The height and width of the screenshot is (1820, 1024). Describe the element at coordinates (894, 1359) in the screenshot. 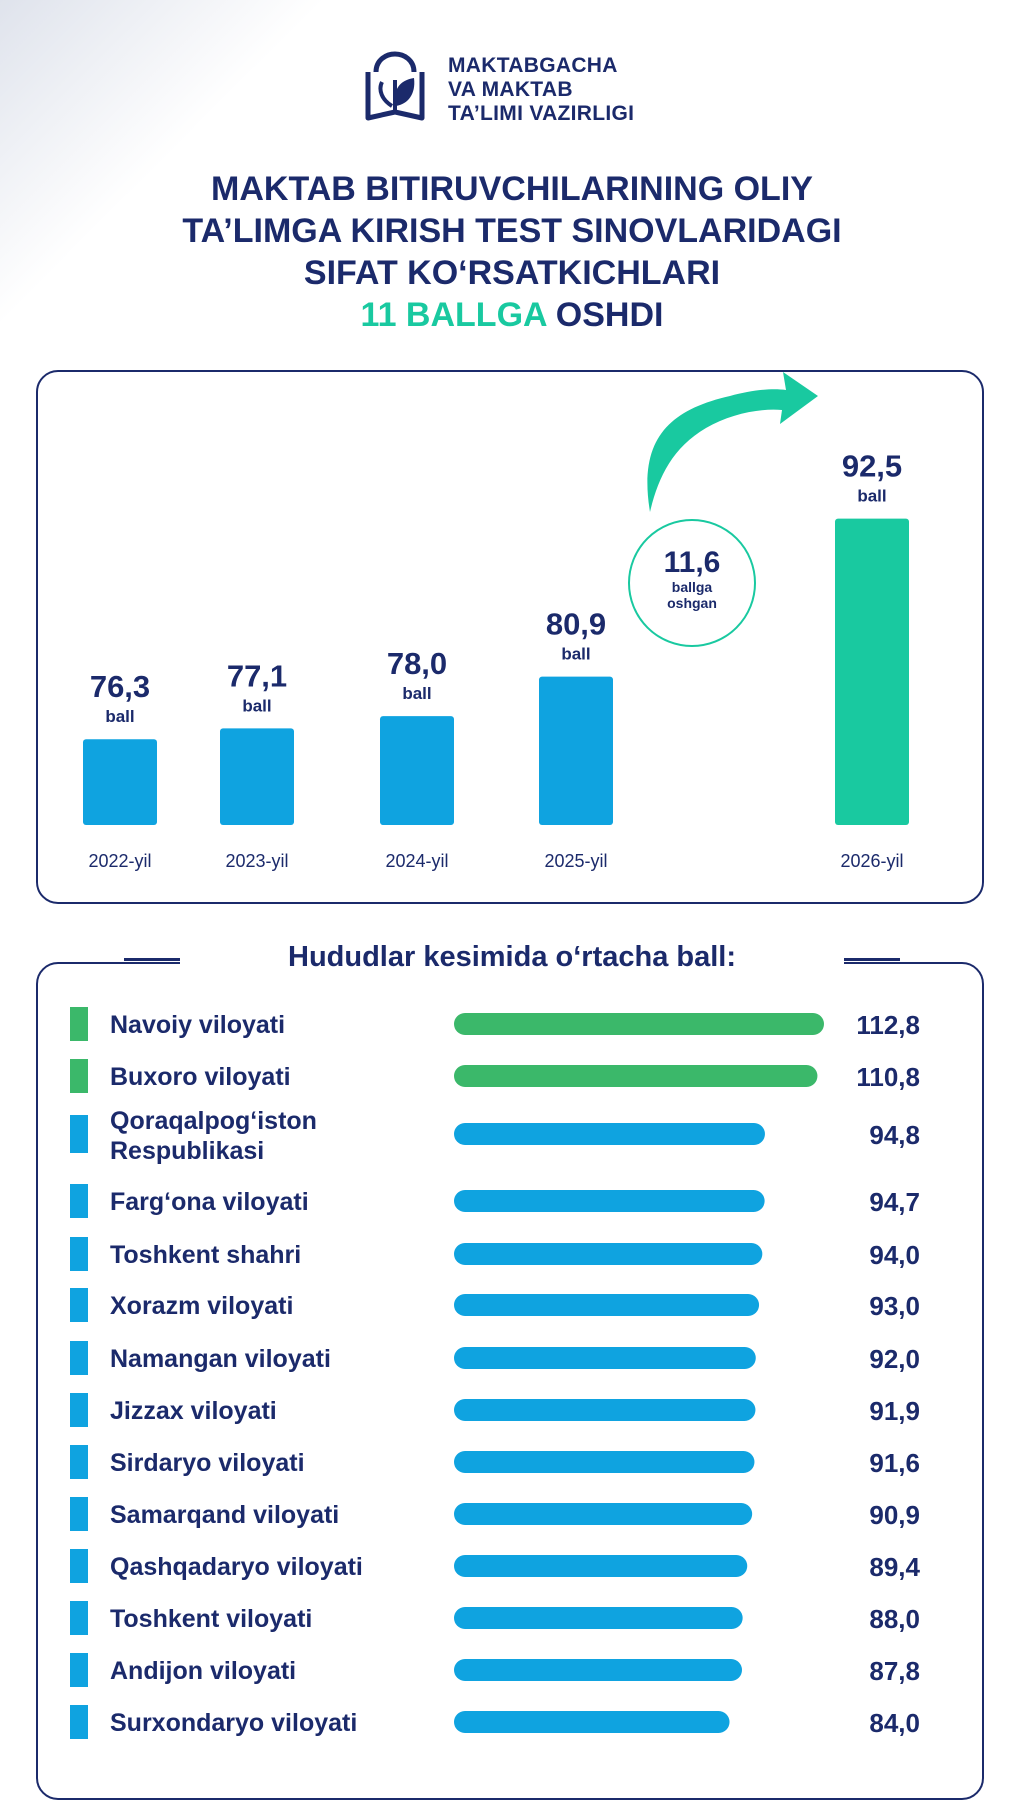

I see `region-value-label: 92,0` at that location.